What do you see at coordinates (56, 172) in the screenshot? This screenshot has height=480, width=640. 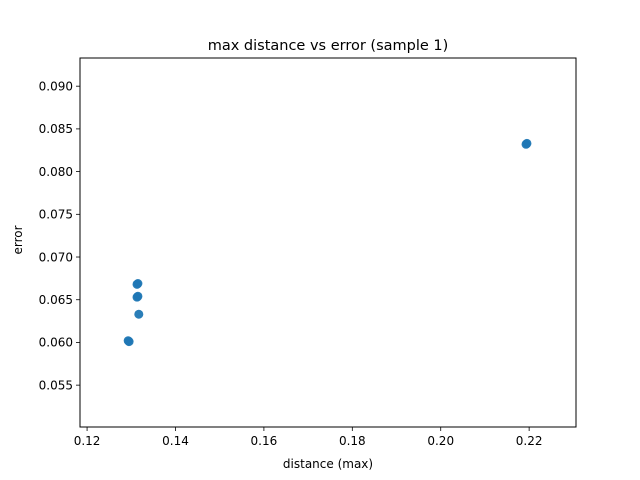 I see `y-tick-label: 0.080` at bounding box center [56, 172].